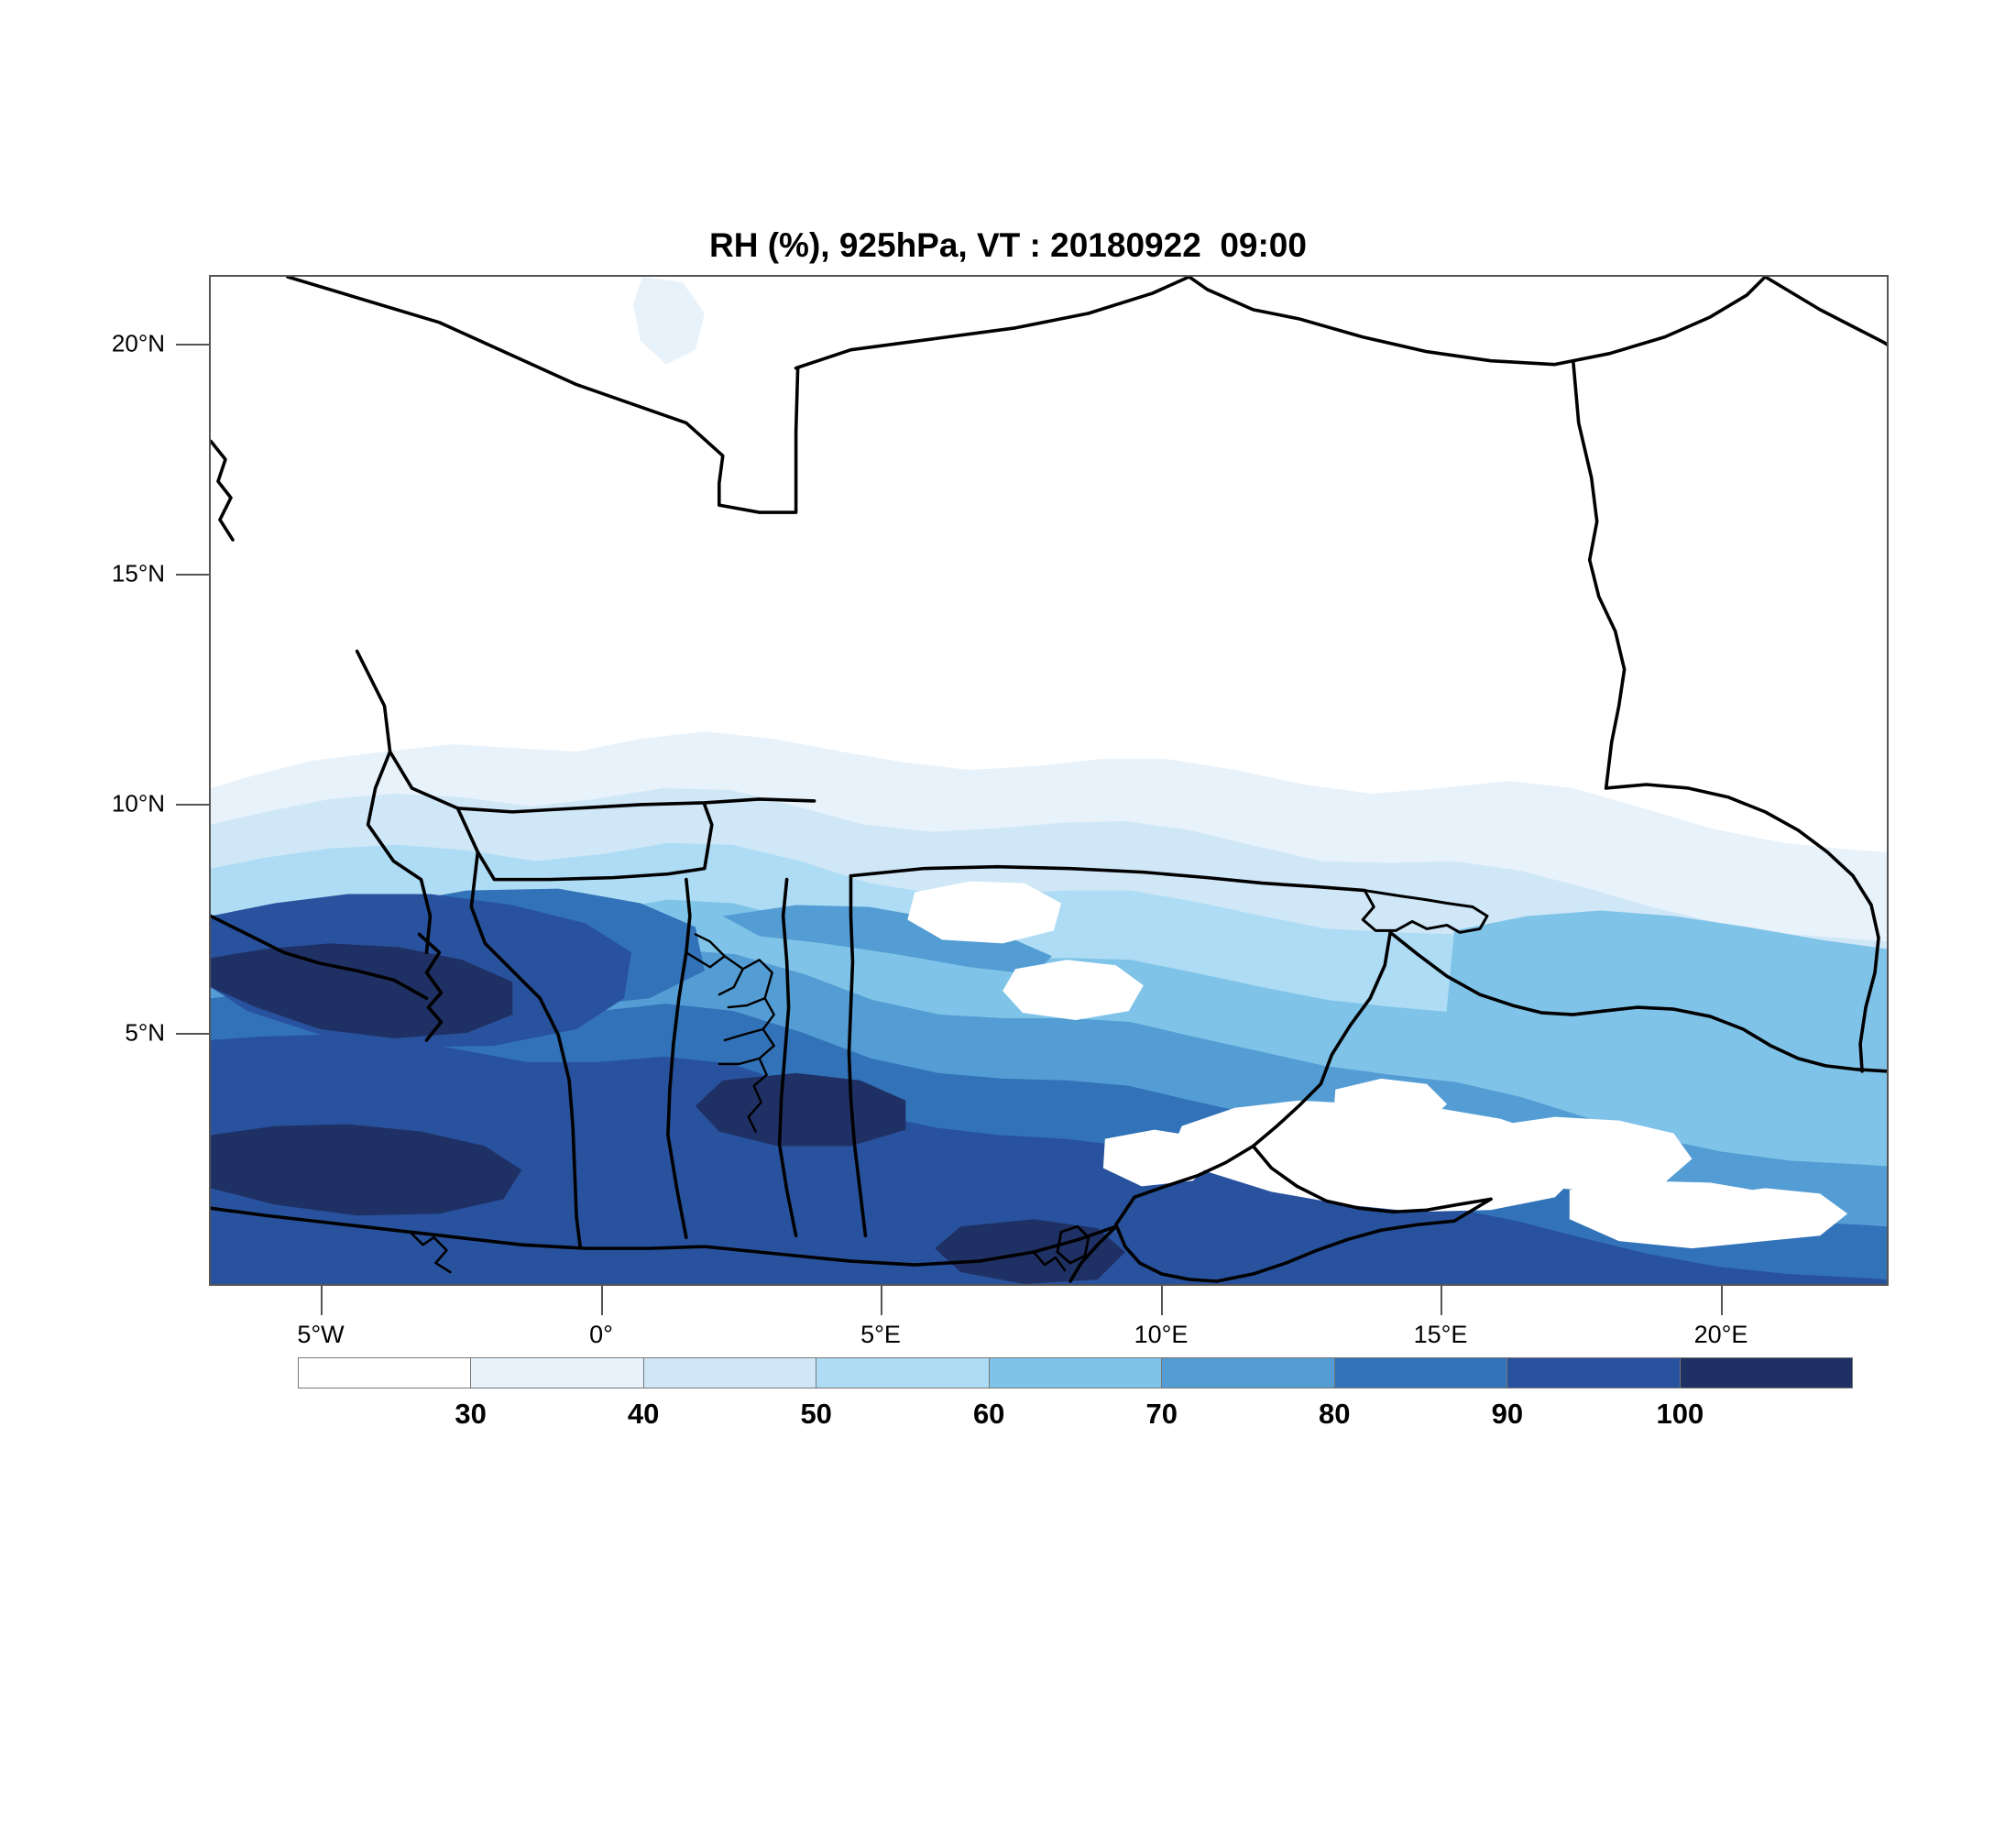 The width and height of the screenshot is (2016, 1833). Describe the element at coordinates (192, 345) in the screenshot. I see `ytick-mark-20N` at that location.